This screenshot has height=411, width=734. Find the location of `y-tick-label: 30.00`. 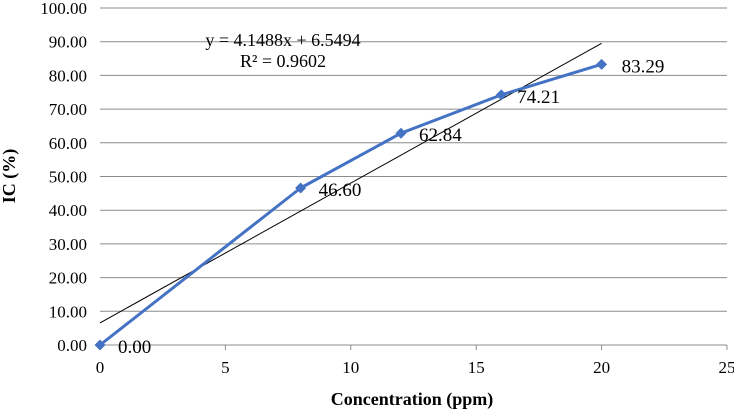

y-tick-label: 30.00 is located at coordinates (68, 244).